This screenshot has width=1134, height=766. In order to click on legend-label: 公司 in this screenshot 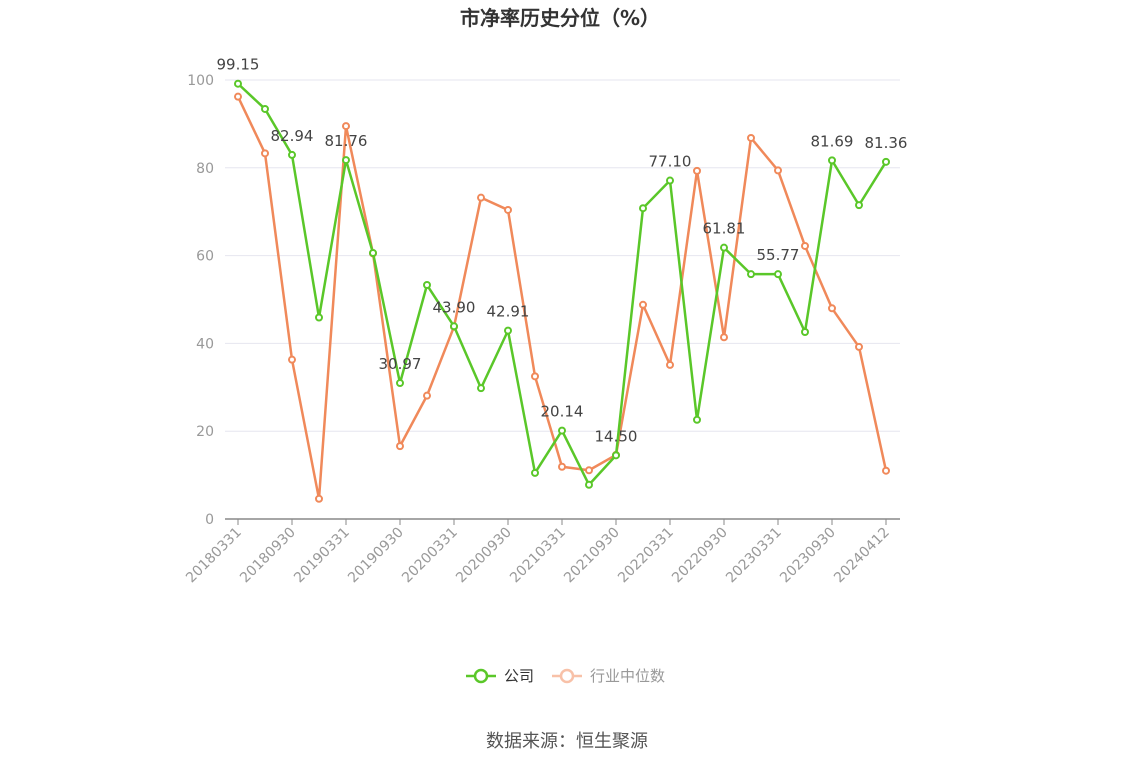, I will do `click(519, 676)`.